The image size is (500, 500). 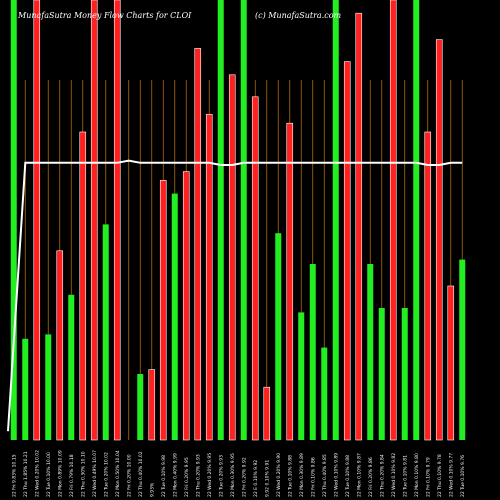 I want to click on x-tick-label: 22 E 0.10% 9.92, so click(x=256, y=478).